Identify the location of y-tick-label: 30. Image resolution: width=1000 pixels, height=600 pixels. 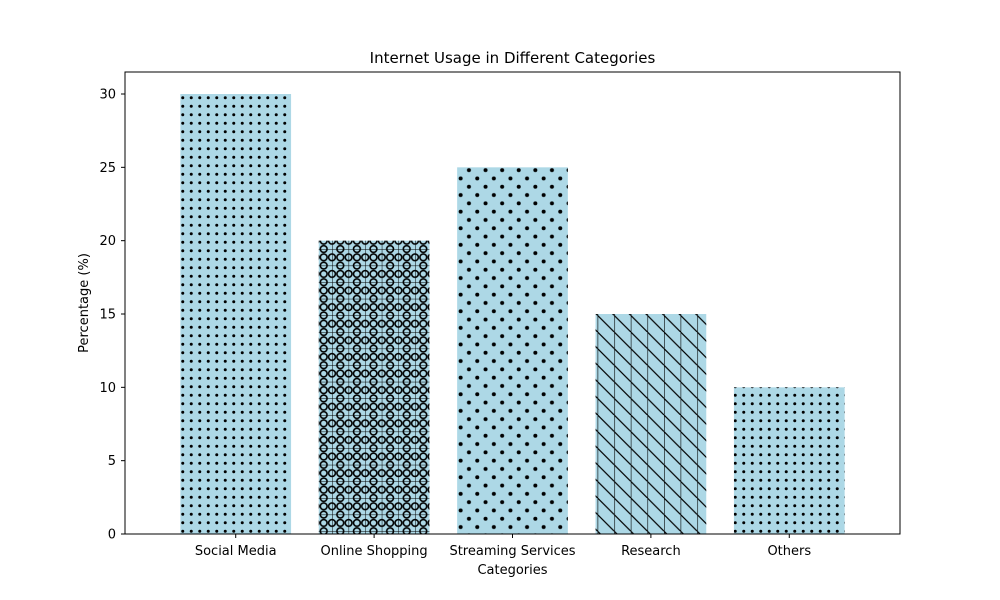
(107, 95).